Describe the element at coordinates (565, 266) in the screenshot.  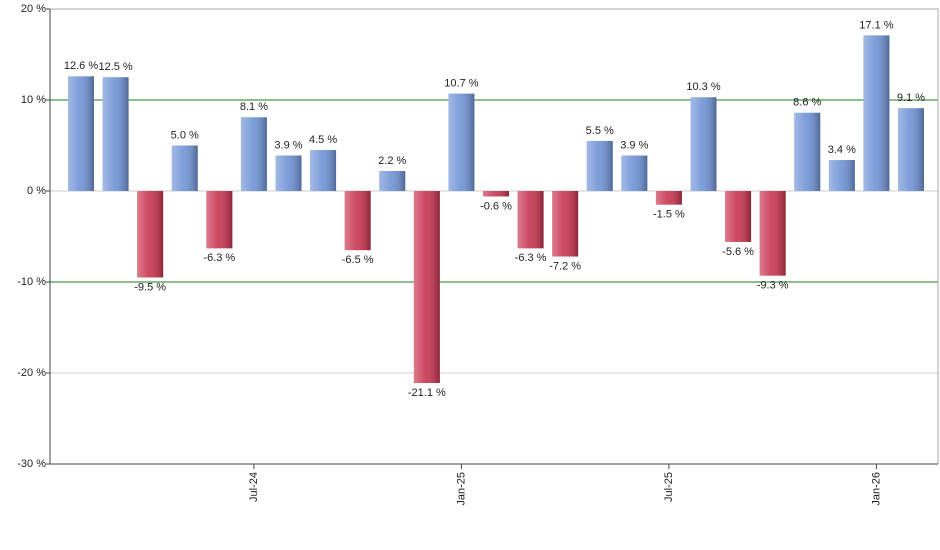
I see `value-label: -7.2 %` at that location.